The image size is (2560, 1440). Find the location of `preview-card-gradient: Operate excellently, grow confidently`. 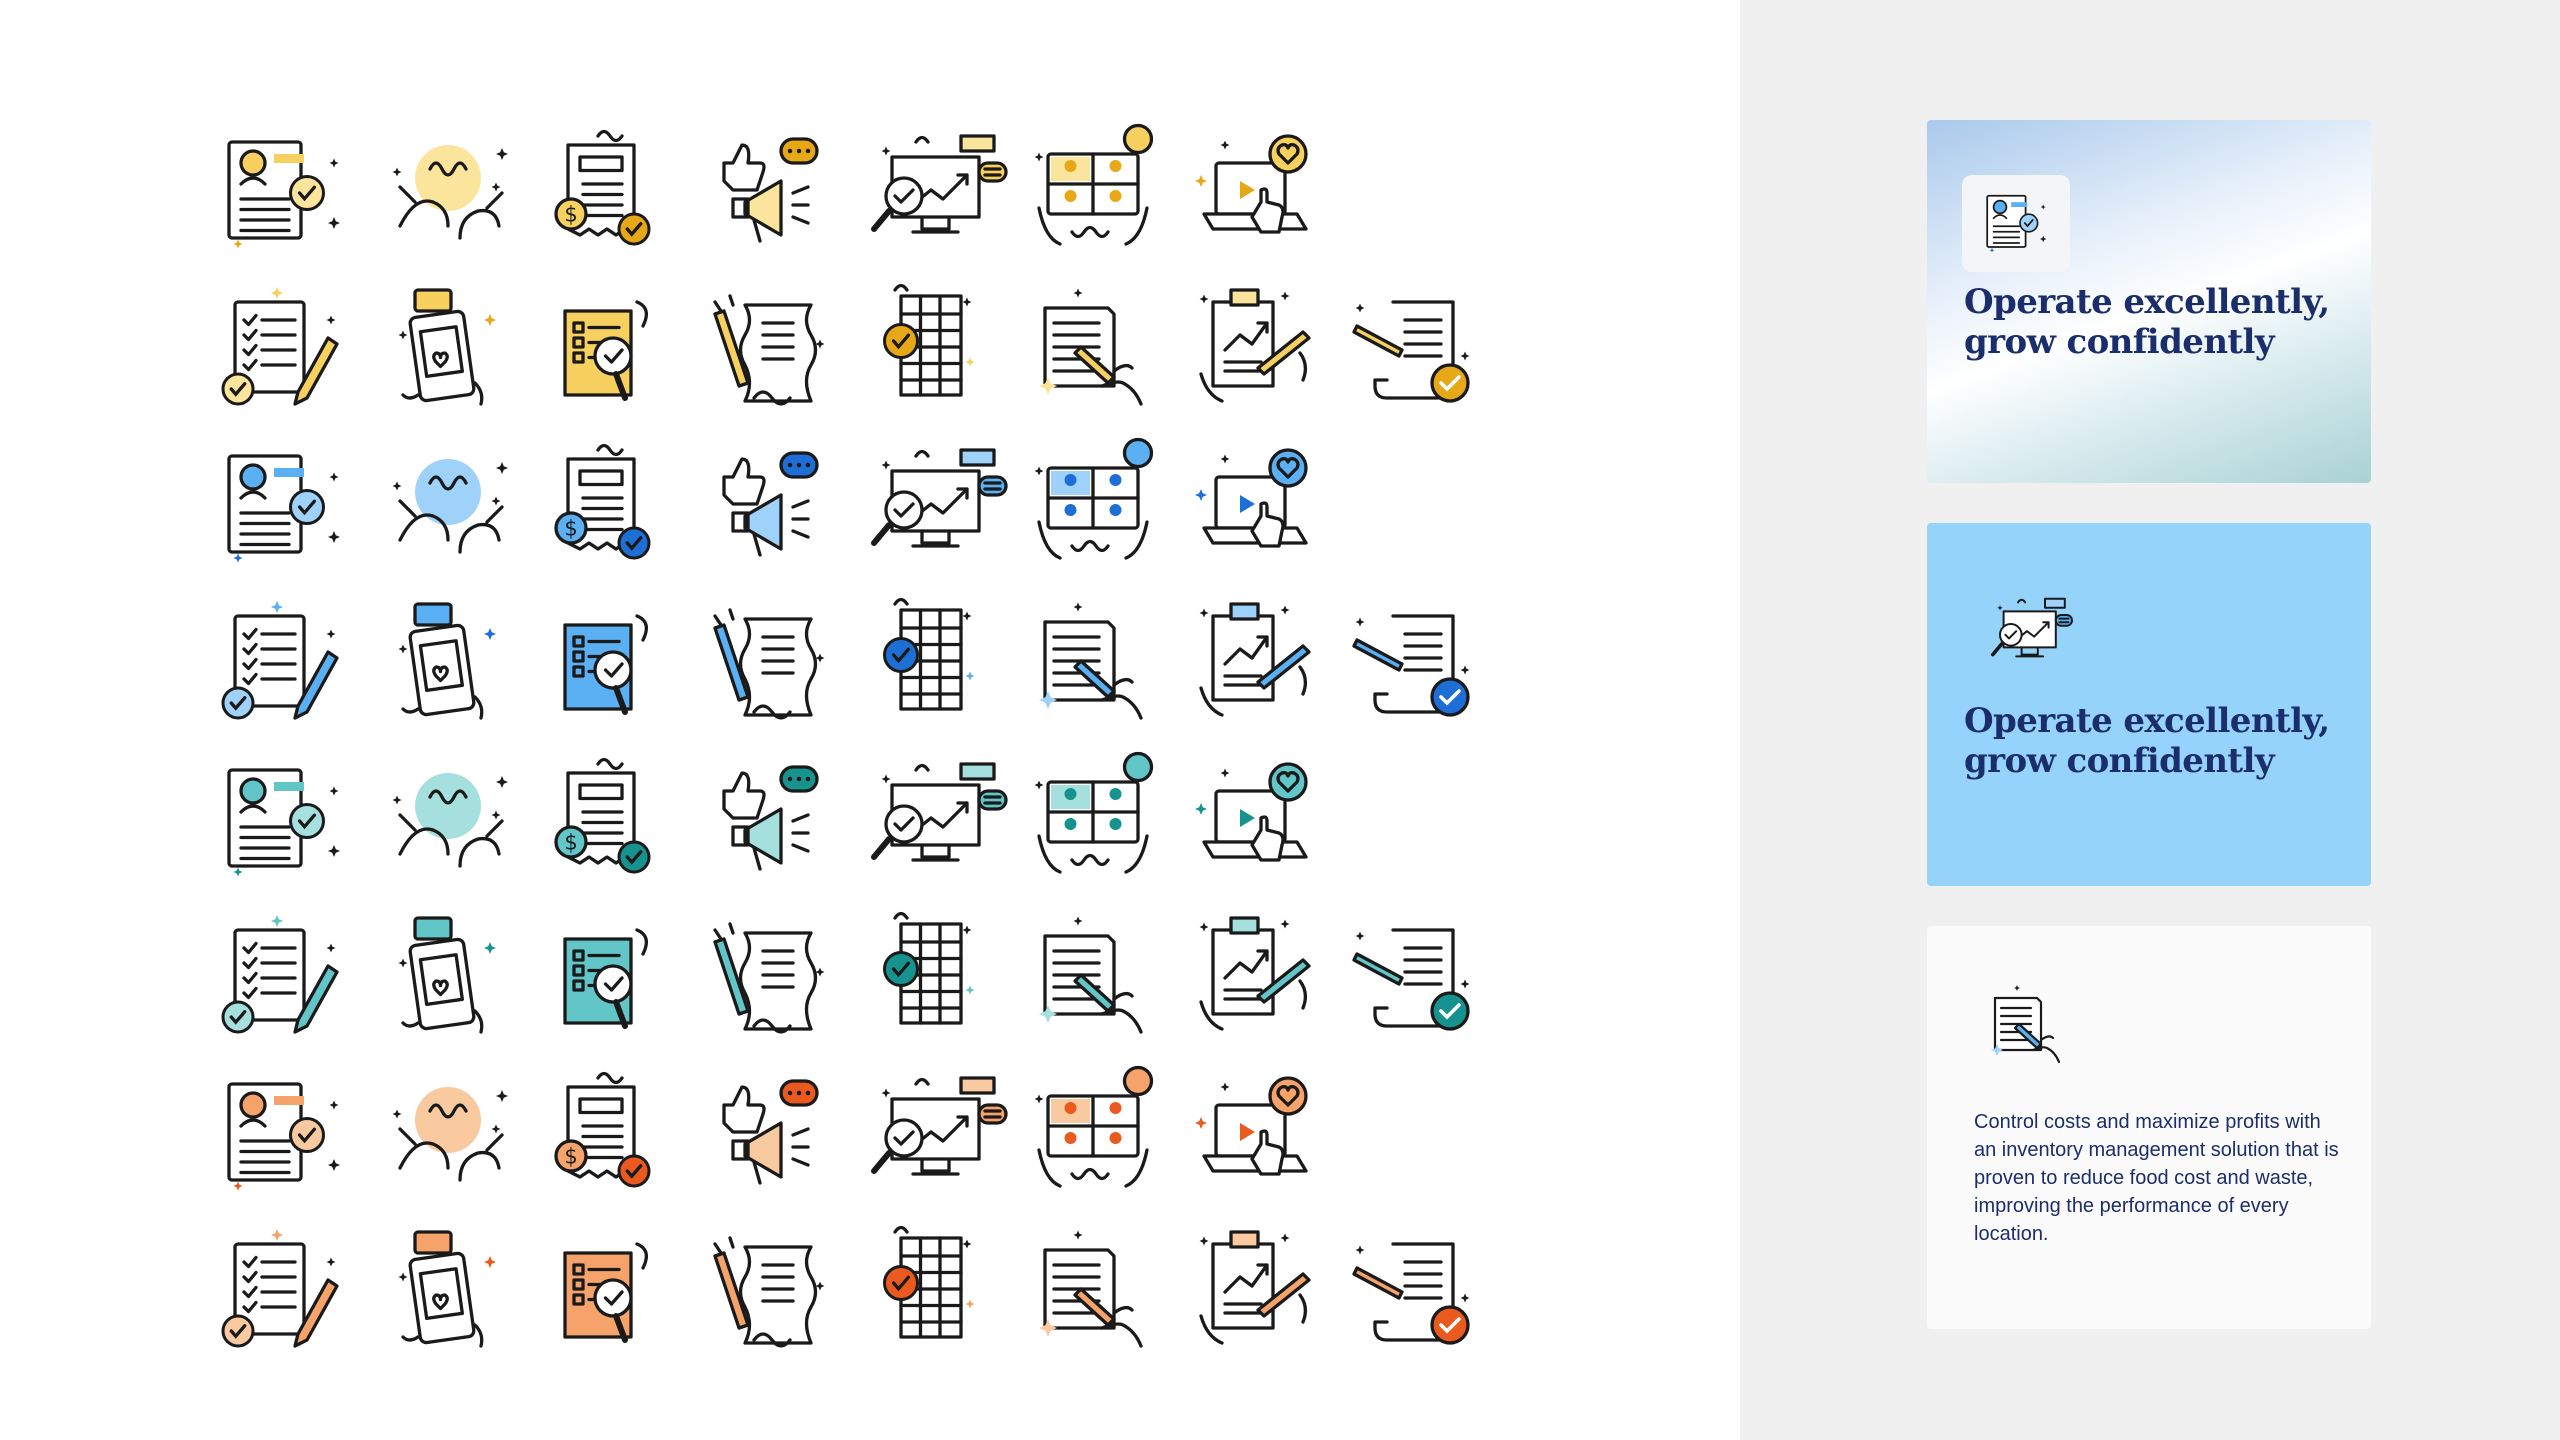

preview-card-gradient: Operate excellently, grow confidently is located at coordinates (2149, 301).